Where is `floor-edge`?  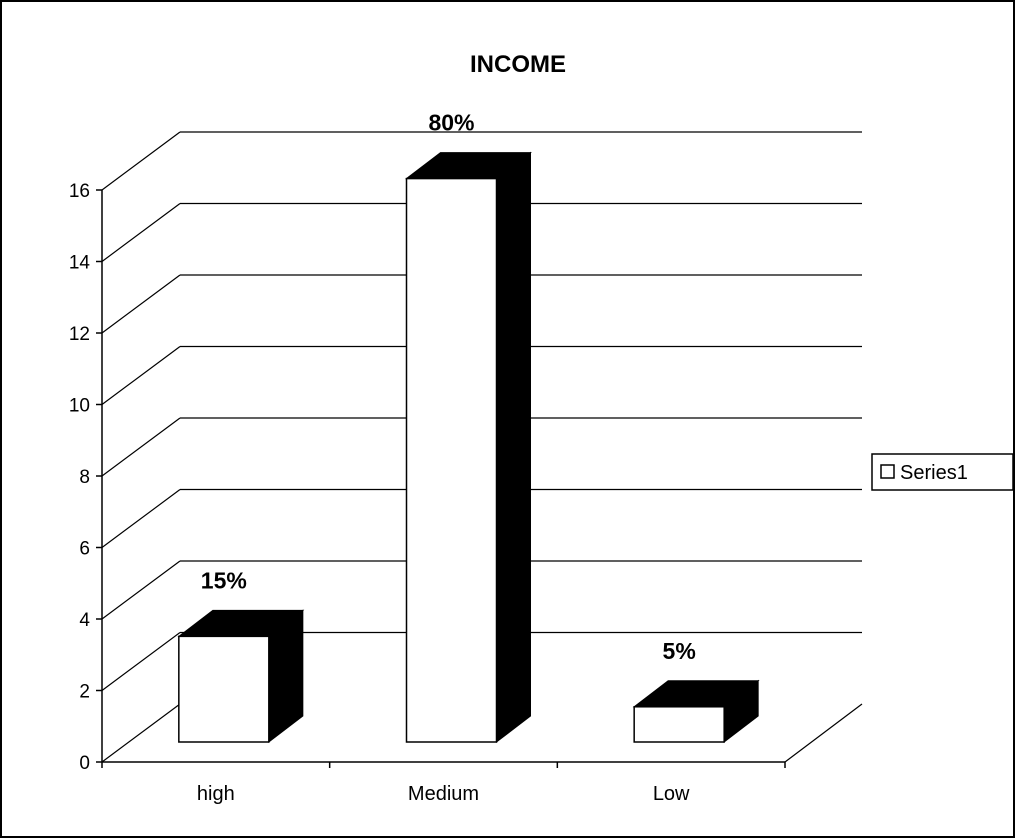
floor-edge is located at coordinates (823, 733).